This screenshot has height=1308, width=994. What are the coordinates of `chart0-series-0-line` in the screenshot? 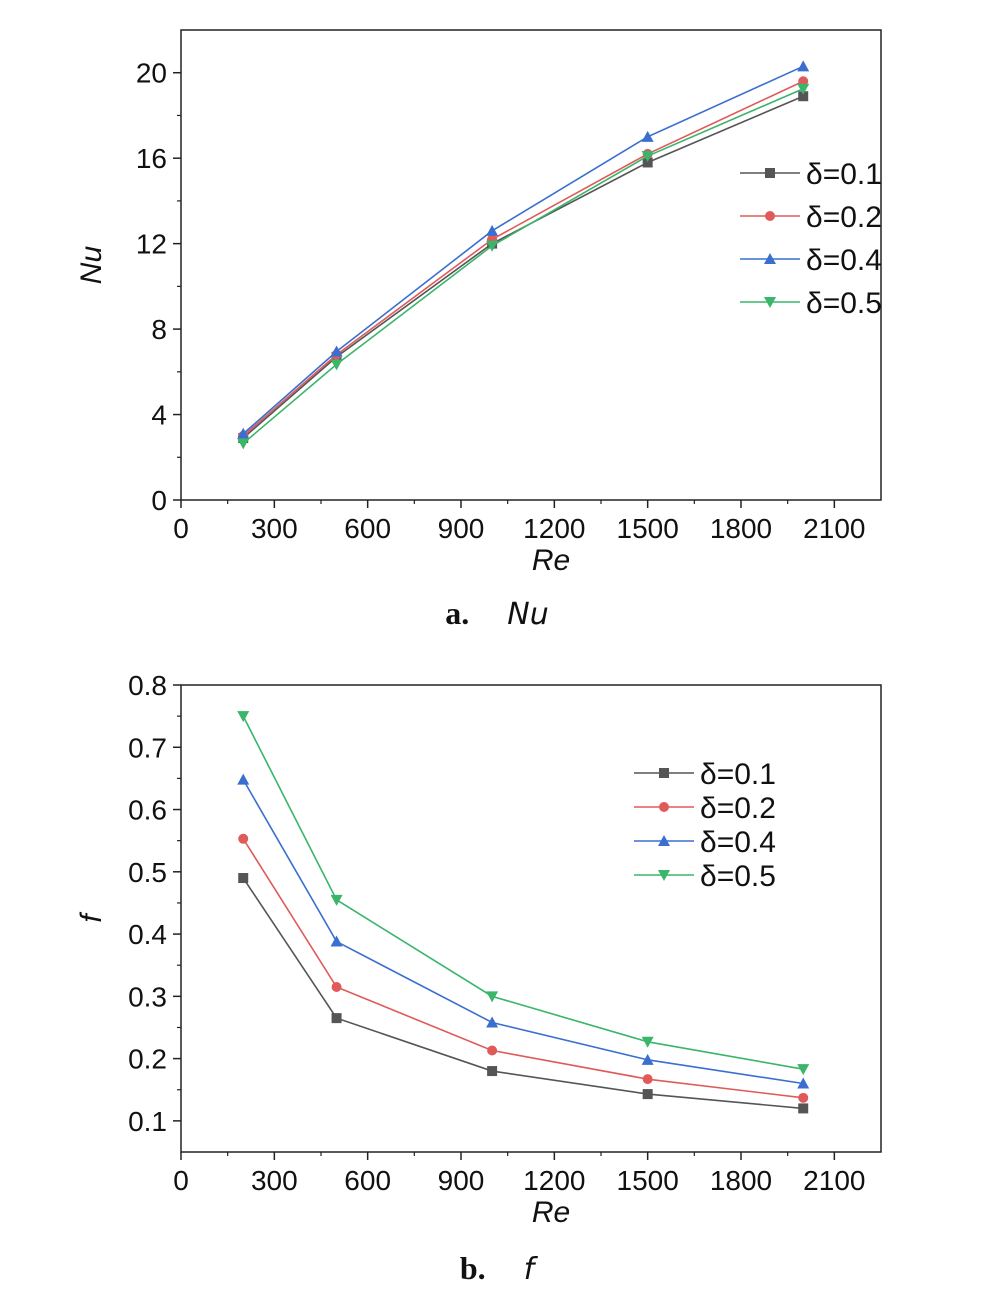 It's located at (523, 267).